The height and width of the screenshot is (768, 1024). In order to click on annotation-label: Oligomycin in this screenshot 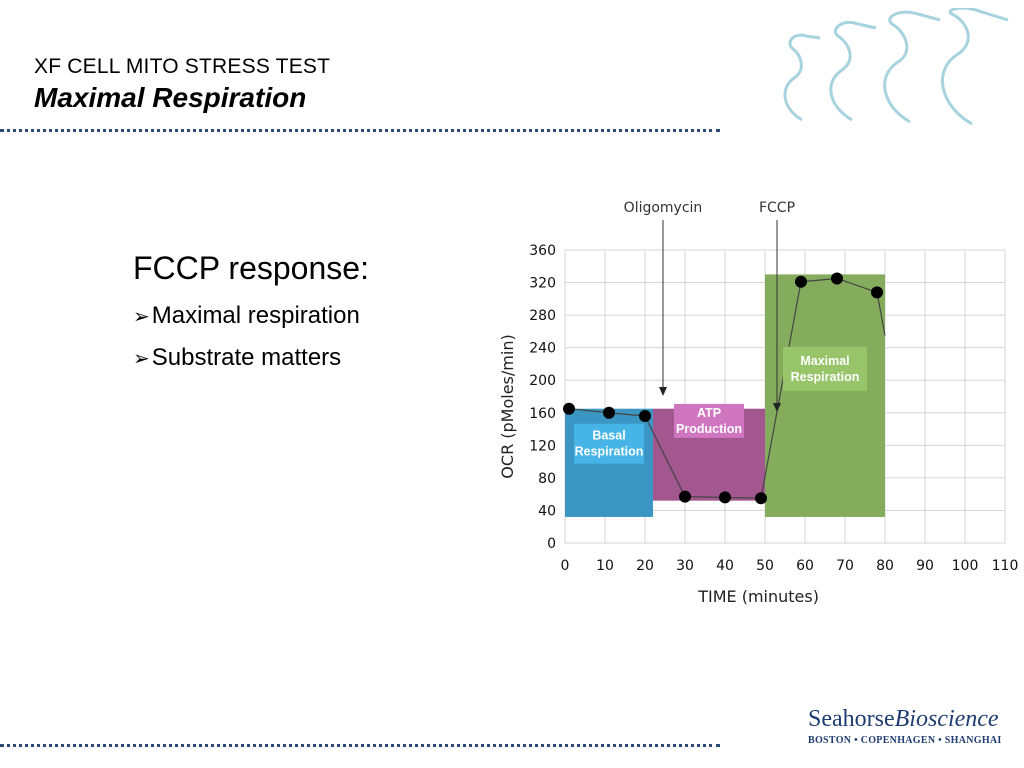, I will do `click(663, 208)`.